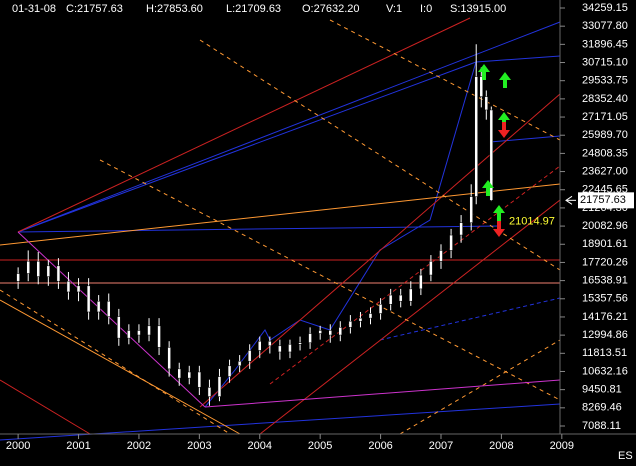 This screenshot has height=466, width=636. I want to click on y-tick-label: 25989.70, so click(605, 135).